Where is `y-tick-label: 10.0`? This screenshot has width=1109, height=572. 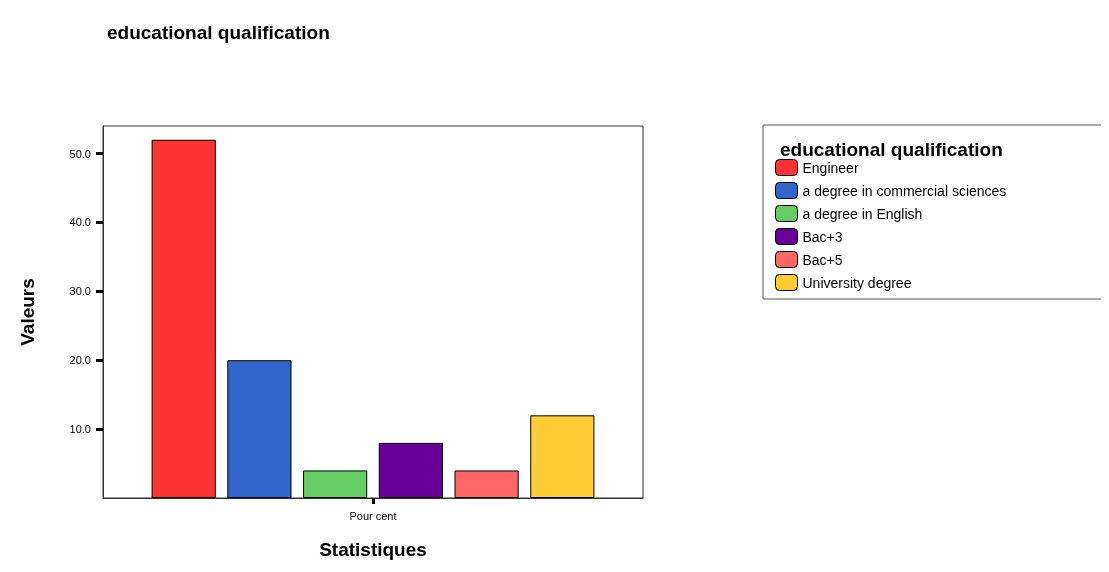 y-tick-label: 10.0 is located at coordinates (80, 429).